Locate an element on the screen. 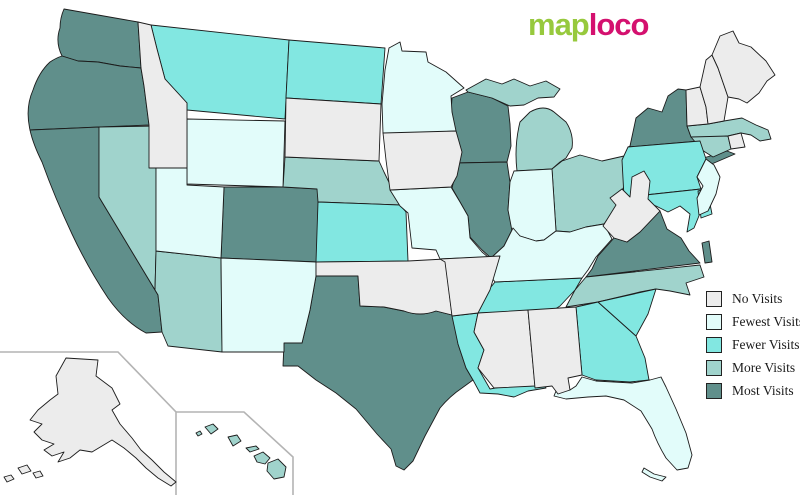 Image resolution: width=800 pixels, height=495 pixels. legend-label: Fewest Visits is located at coordinates (766, 321).